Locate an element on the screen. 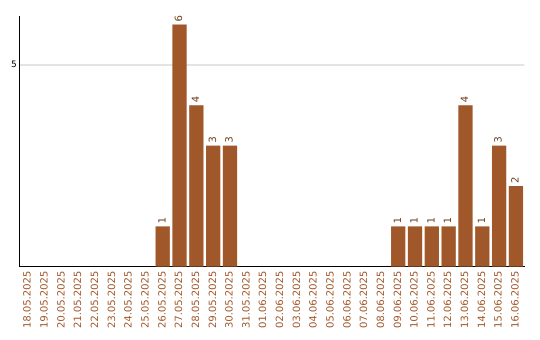  x-tick-label: 25.05.2025 is located at coordinates (146, 299).